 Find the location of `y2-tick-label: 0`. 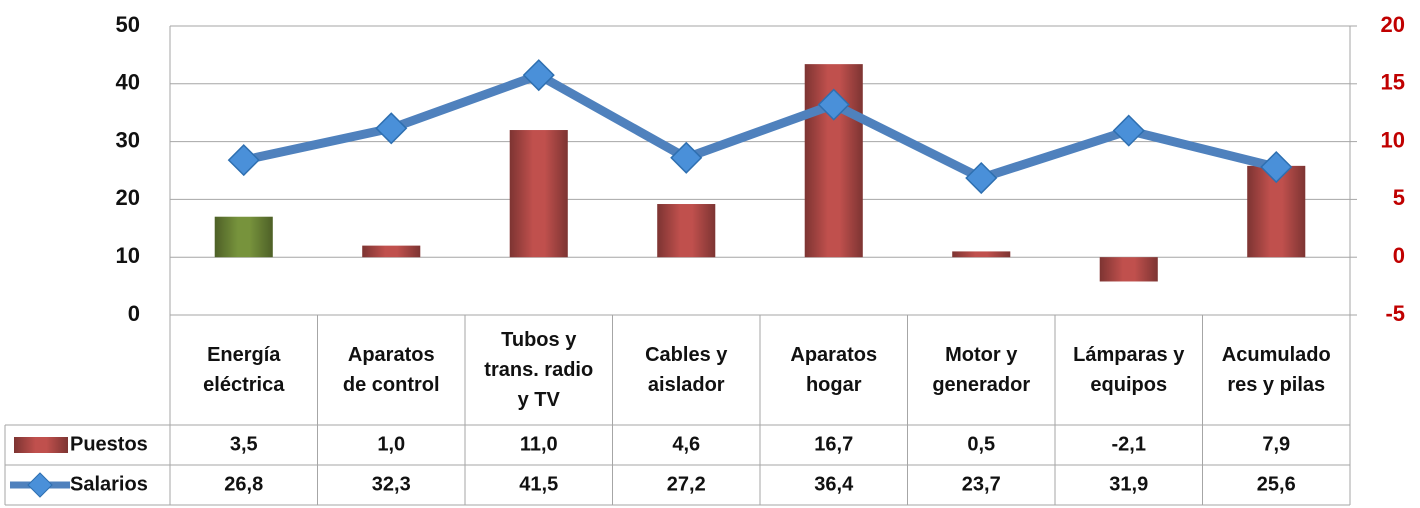

y2-tick-label: 0 is located at coordinates (1399, 255).